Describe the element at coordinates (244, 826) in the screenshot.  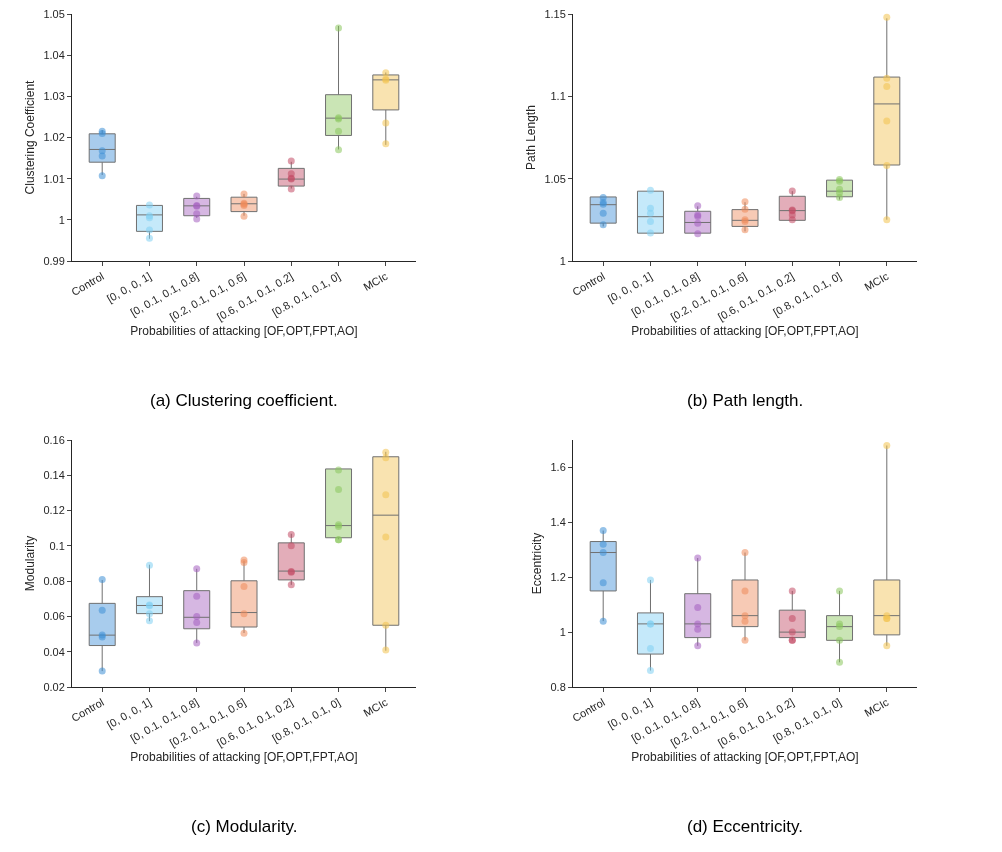
I see `text: (c) Modularity.` at that location.